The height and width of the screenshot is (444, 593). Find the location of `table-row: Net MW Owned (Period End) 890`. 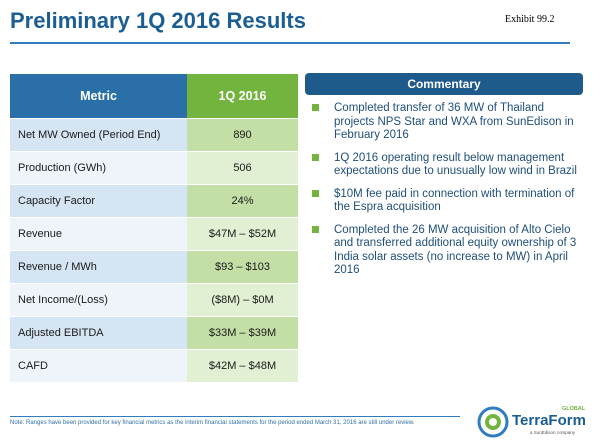

table-row: Net MW Owned (Period End) 890 is located at coordinates (154, 135).